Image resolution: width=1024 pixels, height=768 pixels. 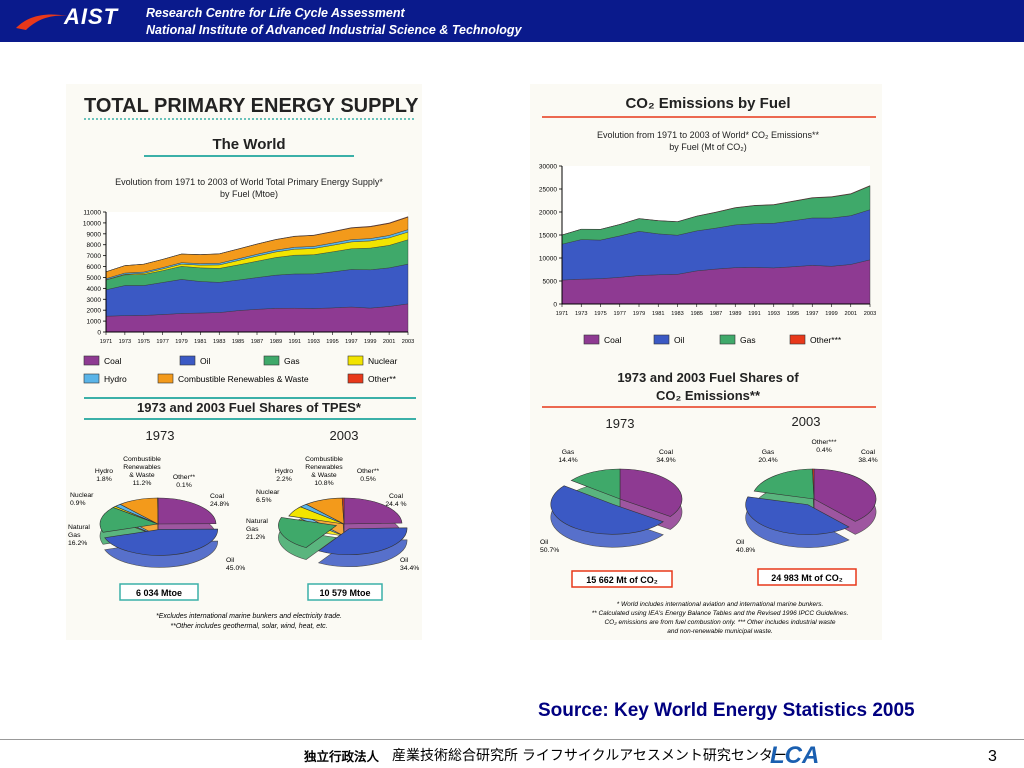 I want to click on tpes-pie-2003-label-name-2: Gas, so click(x=252, y=529).